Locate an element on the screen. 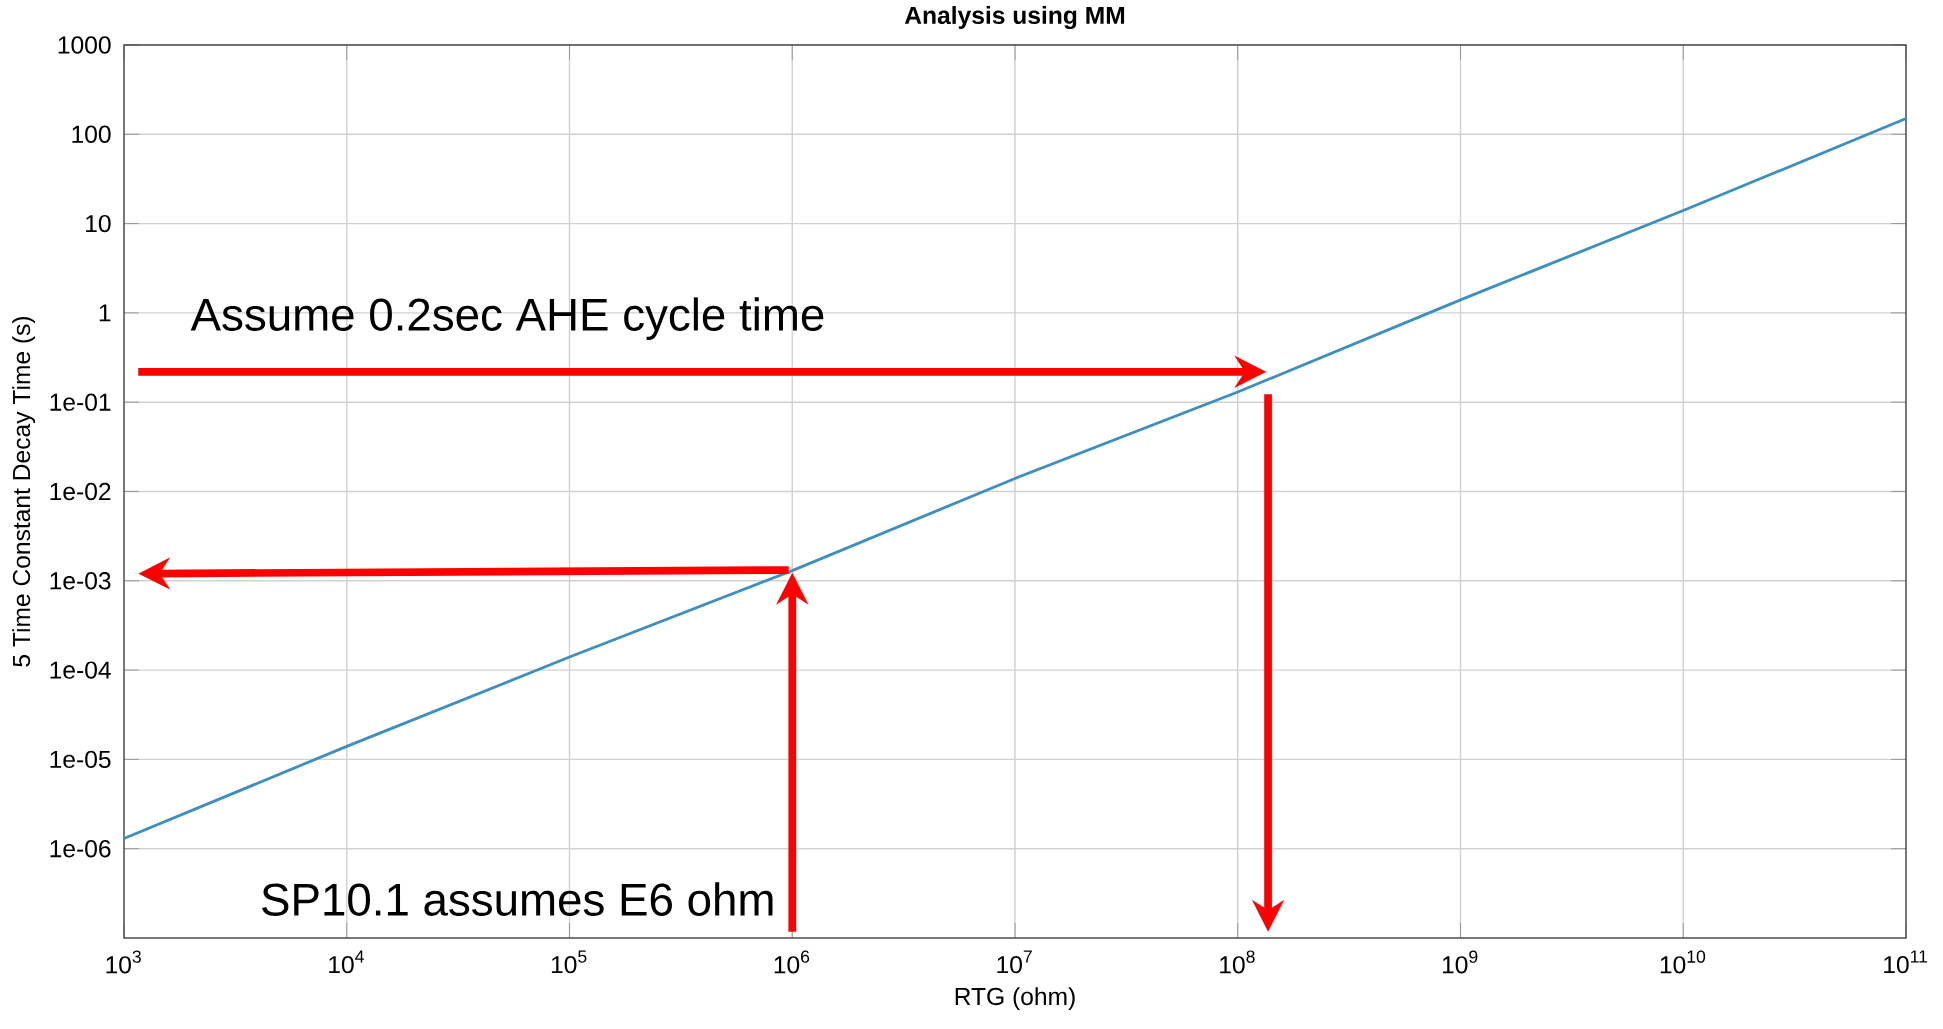  y-tick-label: 10 is located at coordinates (98, 223).